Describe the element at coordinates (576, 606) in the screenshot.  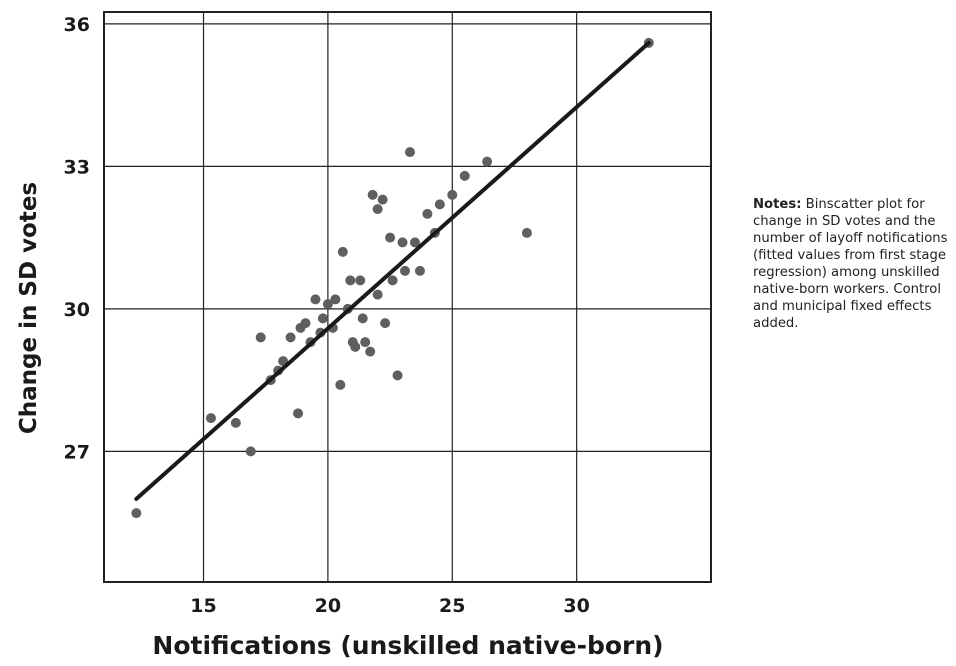
I see `x-tick-label: 30` at that location.